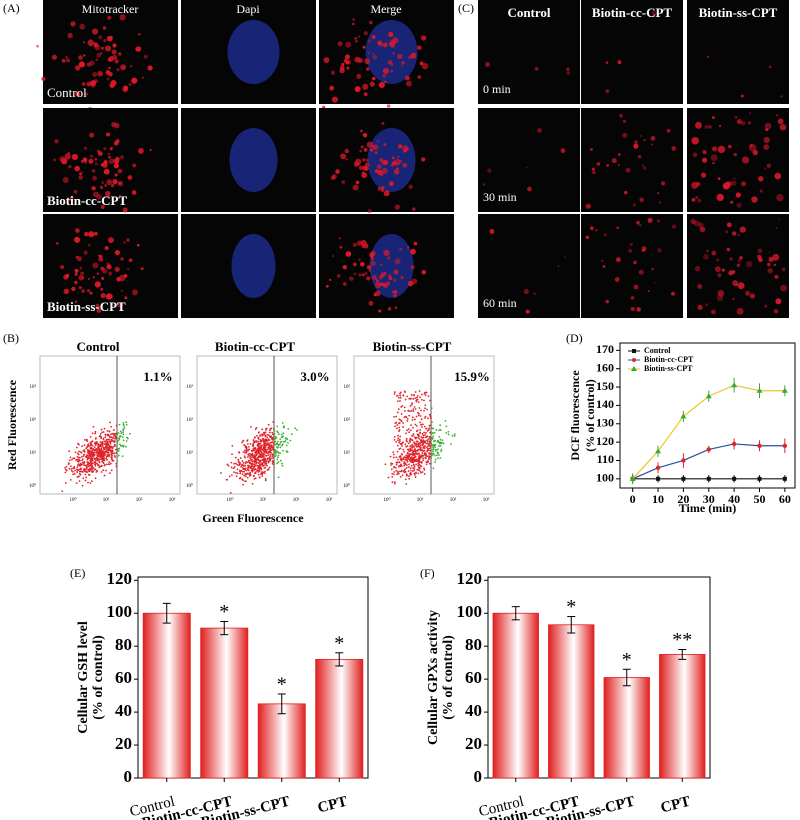  Describe the element at coordinates (453, 500) in the screenshot. I see `log-tick-label: 10²` at that location.